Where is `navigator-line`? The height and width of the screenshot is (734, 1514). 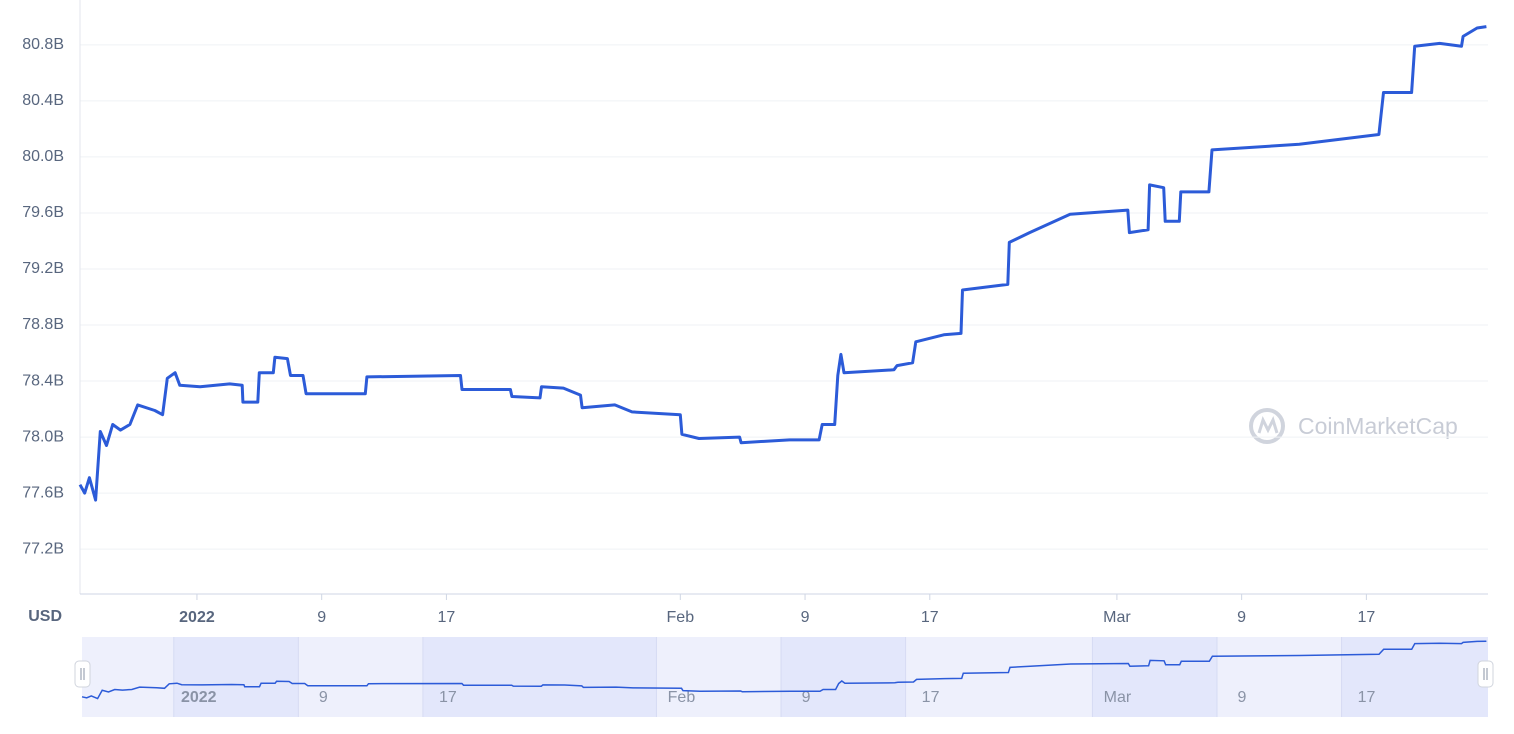
navigator-line is located at coordinates (784, 670).